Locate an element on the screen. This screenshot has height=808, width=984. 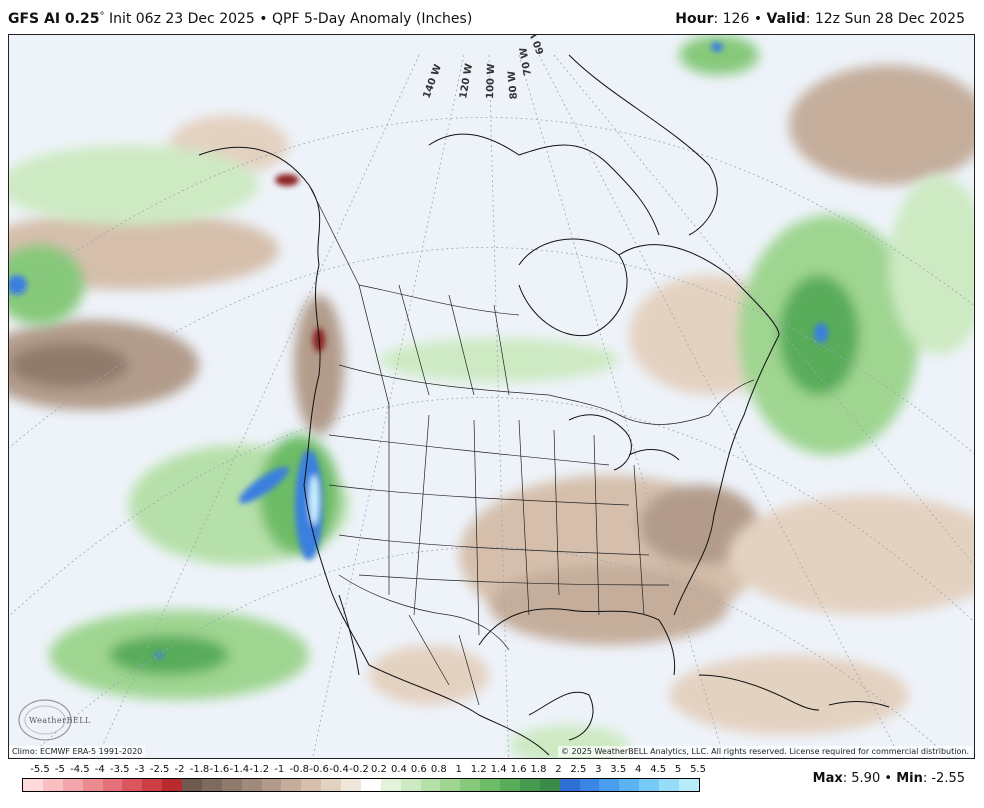
yucatan is located at coordinates (561, 716).